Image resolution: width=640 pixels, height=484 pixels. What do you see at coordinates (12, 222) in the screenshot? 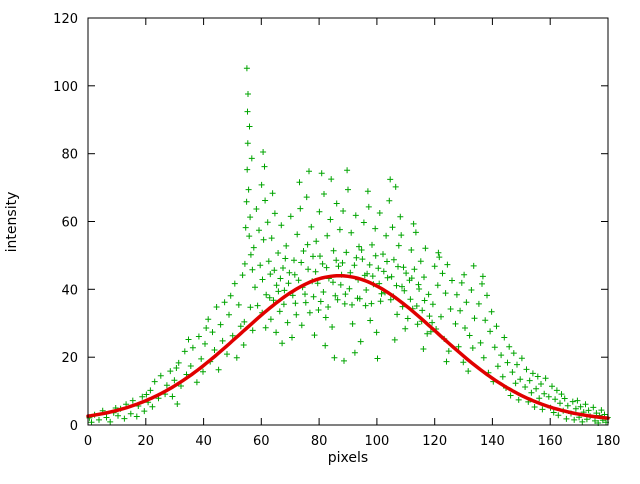
I see `y-axis-title: intensity` at bounding box center [12, 222].